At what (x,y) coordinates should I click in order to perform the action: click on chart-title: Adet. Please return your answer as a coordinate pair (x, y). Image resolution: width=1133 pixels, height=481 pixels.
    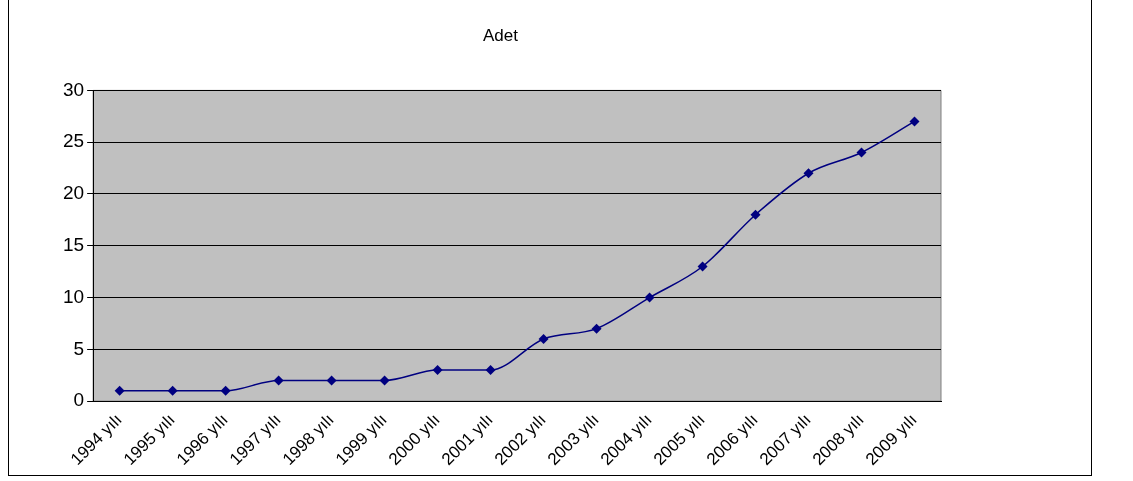
    Looking at the image, I should click on (501, 35).